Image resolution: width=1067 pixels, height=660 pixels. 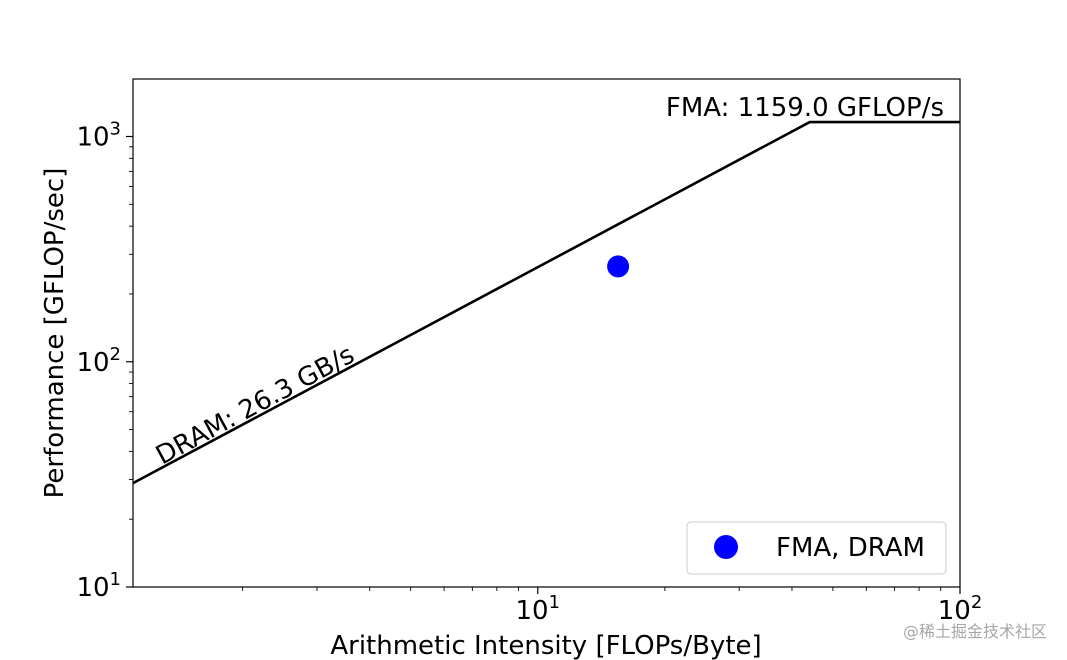 What do you see at coordinates (618, 266) in the screenshot?
I see `data-point` at bounding box center [618, 266].